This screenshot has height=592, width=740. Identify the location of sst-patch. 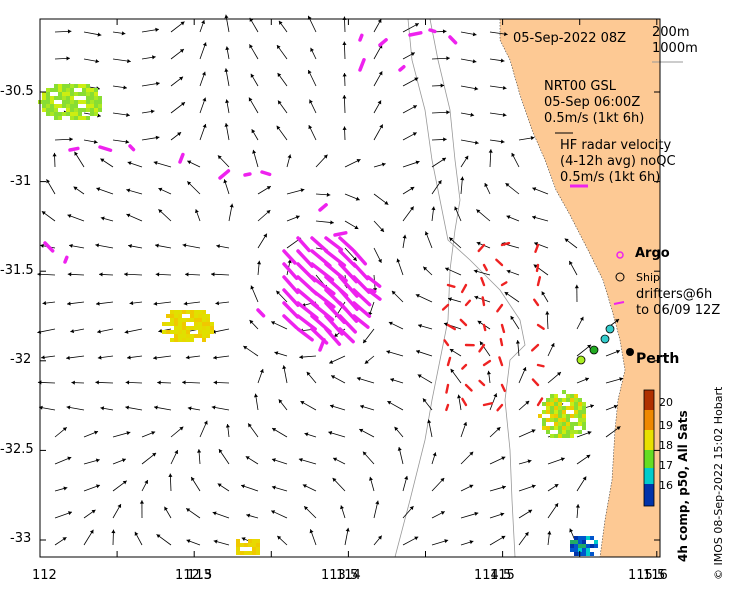
(562, 414).